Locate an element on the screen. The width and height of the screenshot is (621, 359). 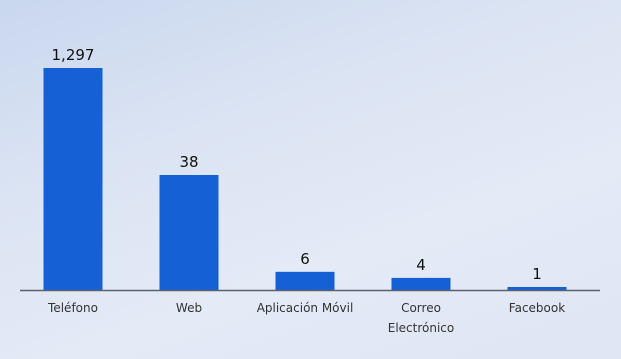
category-label-1-line-0: Web is located at coordinates (189, 308).